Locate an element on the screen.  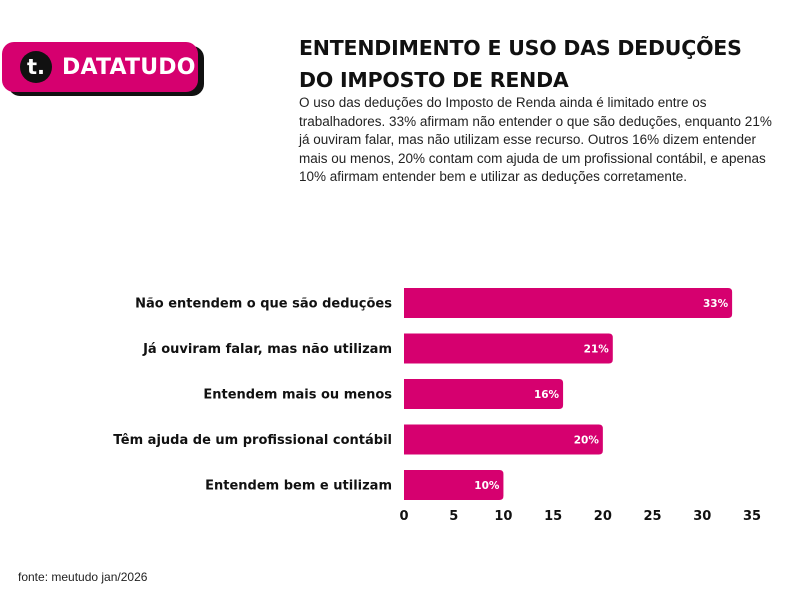
data-label: 10% is located at coordinates (487, 486).